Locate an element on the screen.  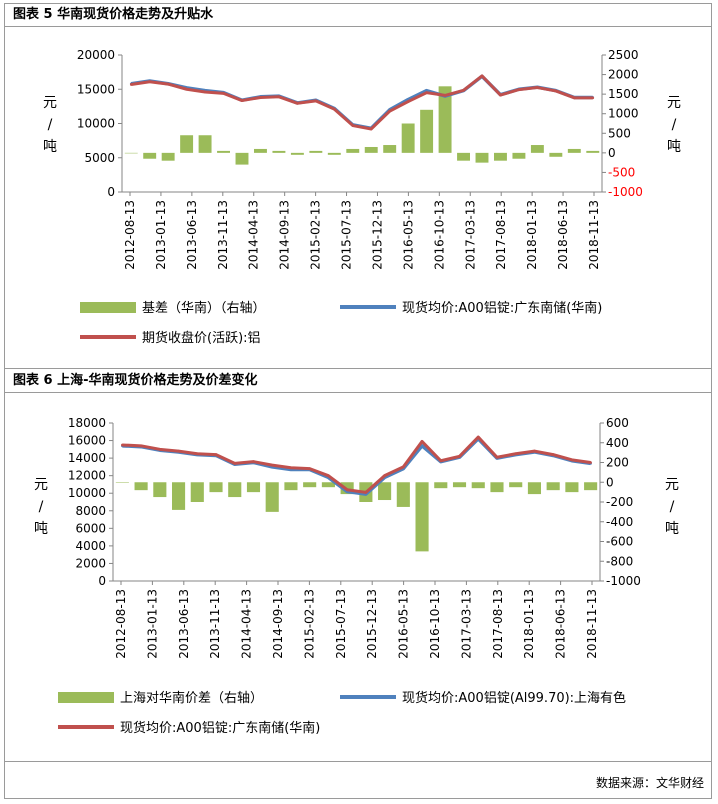
x-axis-tick-label: 2017-08-13 is located at coordinates (498, 624).